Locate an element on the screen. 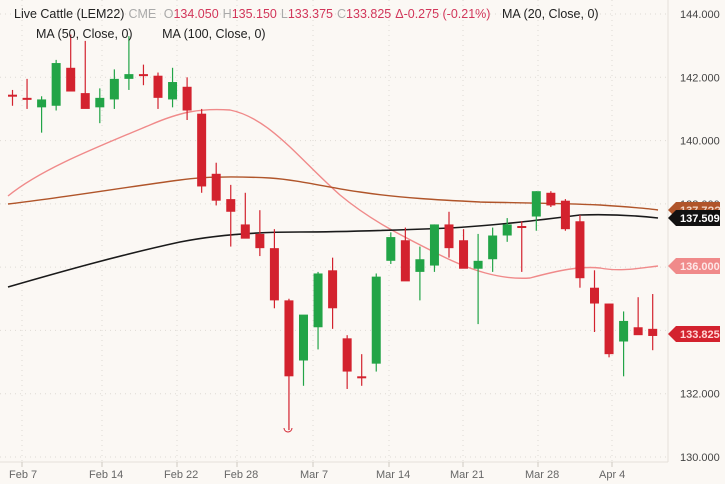  x-tick-label: Feb 22 is located at coordinates (181, 475).